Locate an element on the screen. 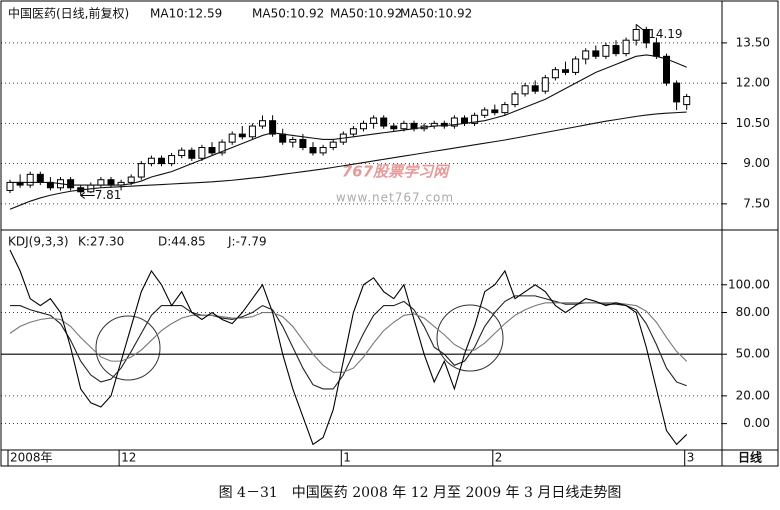 This screenshot has width=780, height=510. x-tick-label: 1 is located at coordinates (347, 458).